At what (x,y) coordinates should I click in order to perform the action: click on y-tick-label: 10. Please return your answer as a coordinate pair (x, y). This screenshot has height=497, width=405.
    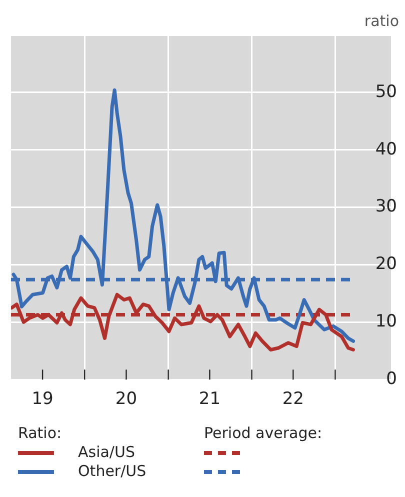
    Looking at the image, I should click on (386, 322).